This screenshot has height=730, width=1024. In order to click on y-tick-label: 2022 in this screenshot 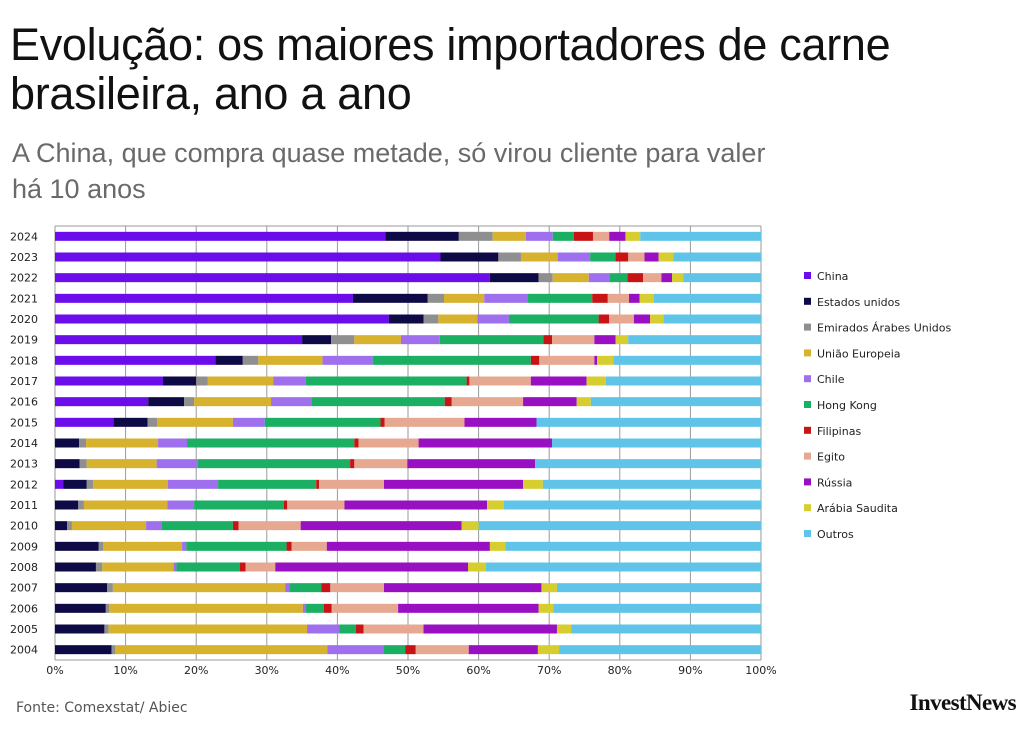, I will do `click(24, 278)`.